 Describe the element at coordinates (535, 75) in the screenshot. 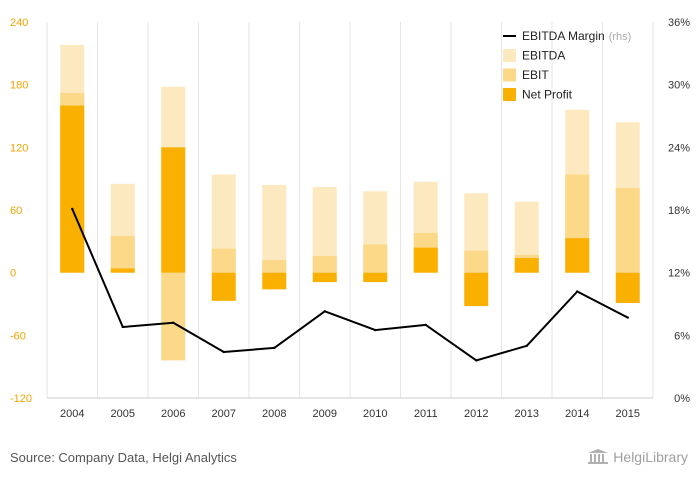

I see `legend-label-ebit: EBIT` at that location.